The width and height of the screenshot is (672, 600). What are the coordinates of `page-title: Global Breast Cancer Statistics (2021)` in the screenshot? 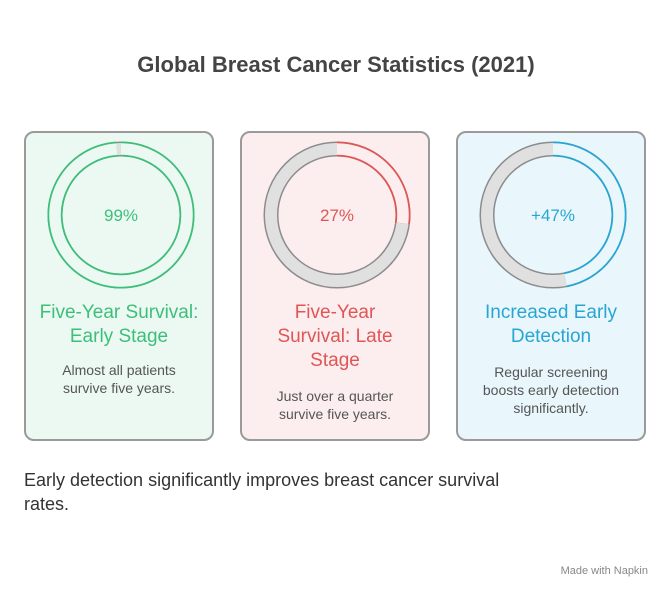 It's located at (336, 64).